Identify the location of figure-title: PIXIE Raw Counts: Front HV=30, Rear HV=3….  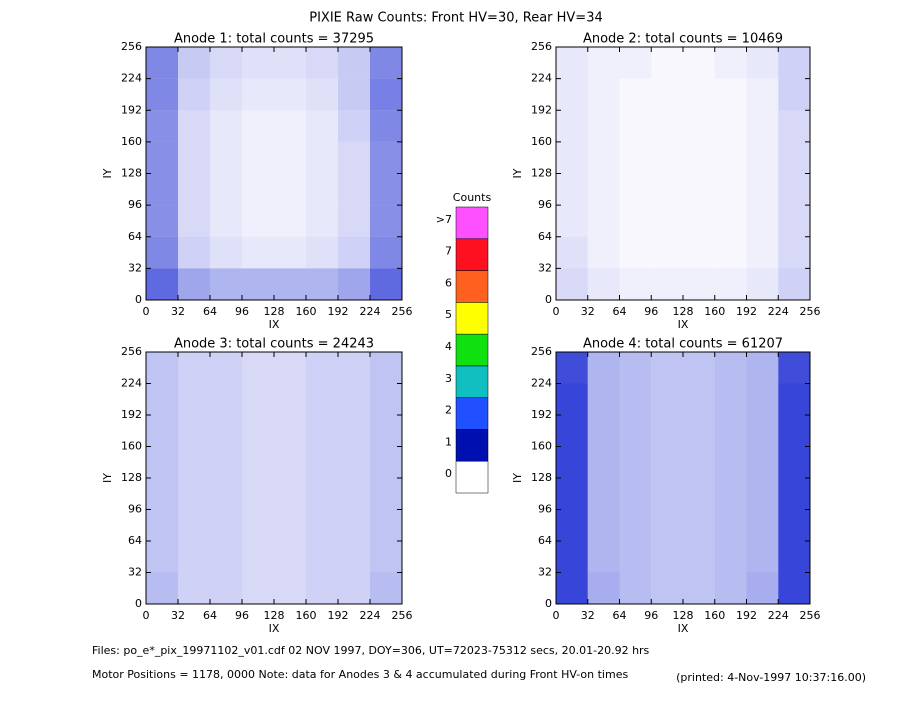
(456, 18).